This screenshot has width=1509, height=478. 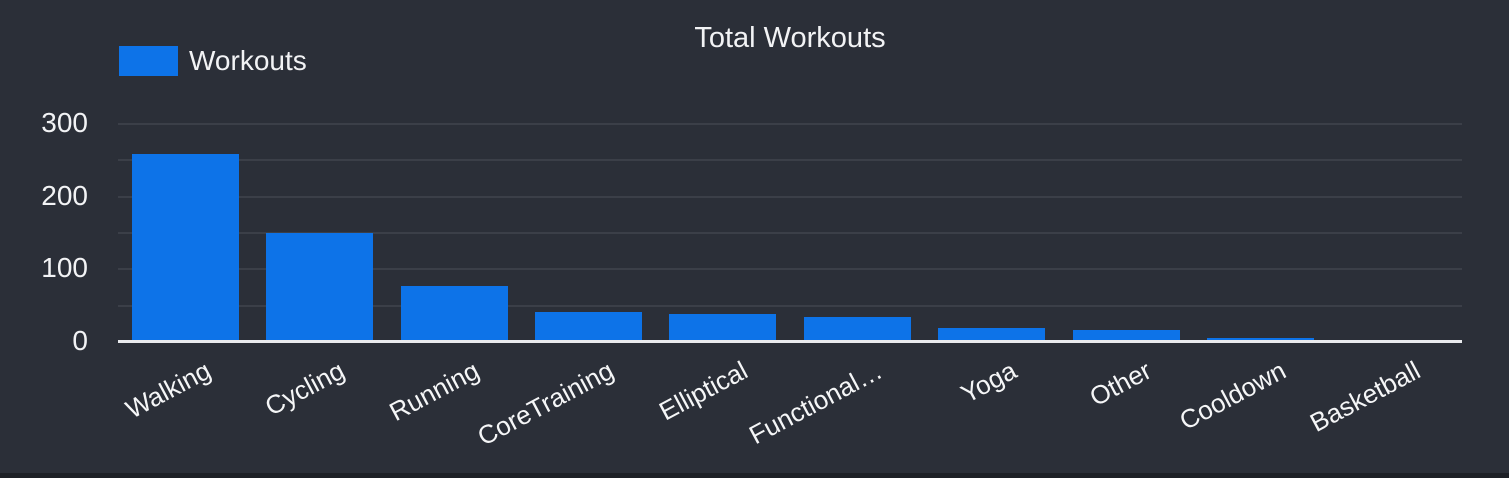 What do you see at coordinates (64, 195) in the screenshot?
I see `y-tick-200: 200` at bounding box center [64, 195].